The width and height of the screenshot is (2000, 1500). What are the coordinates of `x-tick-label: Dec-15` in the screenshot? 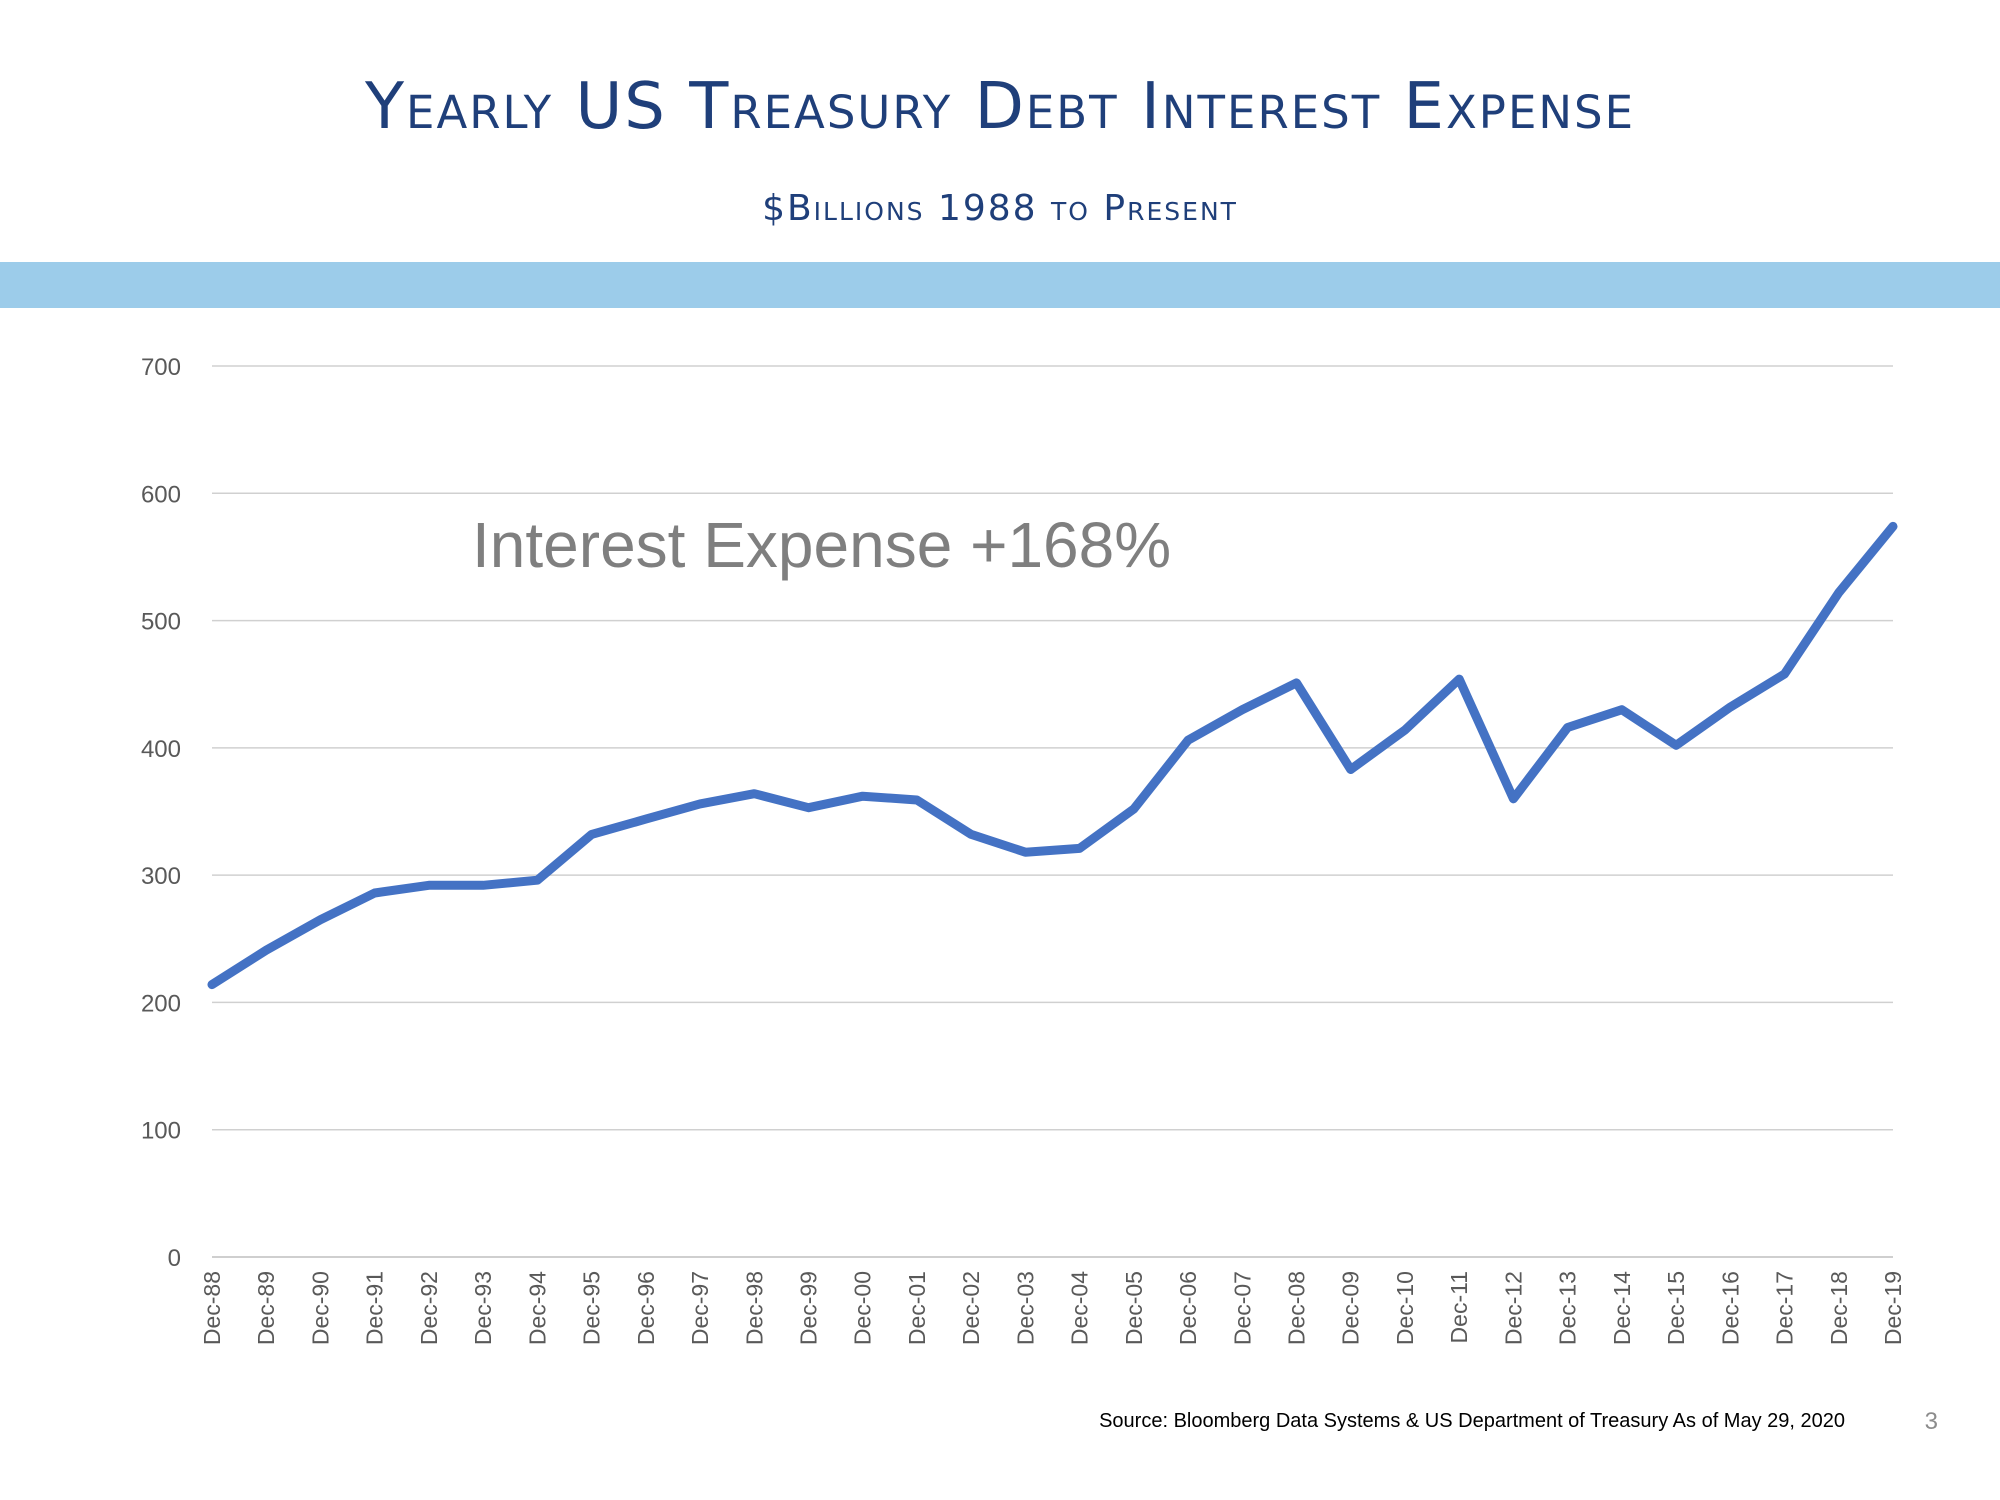 It's located at (1676, 1308).